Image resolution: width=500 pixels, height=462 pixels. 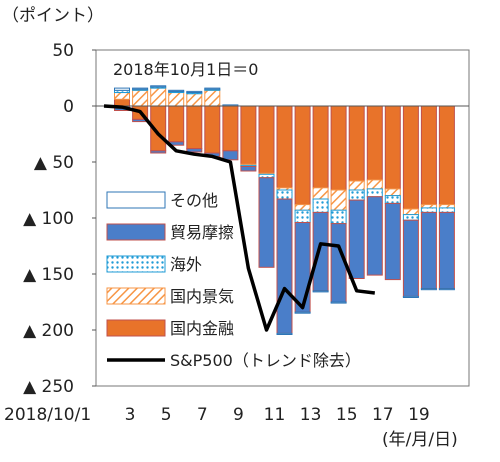 I want to click on legend-label-domestic_economy: 国内景気, so click(x=202, y=296).